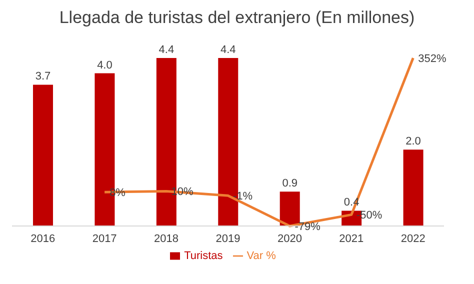  What do you see at coordinates (413, 238) in the screenshot?
I see `x-tick-label: 2022` at bounding box center [413, 238].